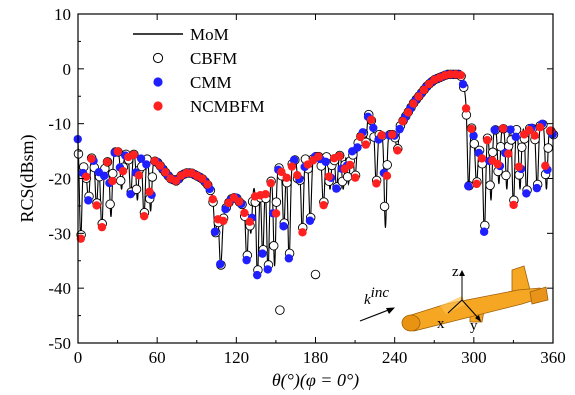 This screenshot has width=575, height=395. Describe the element at coordinates (395, 357) in the screenshot. I see `x-tick-label: 240` at that location.